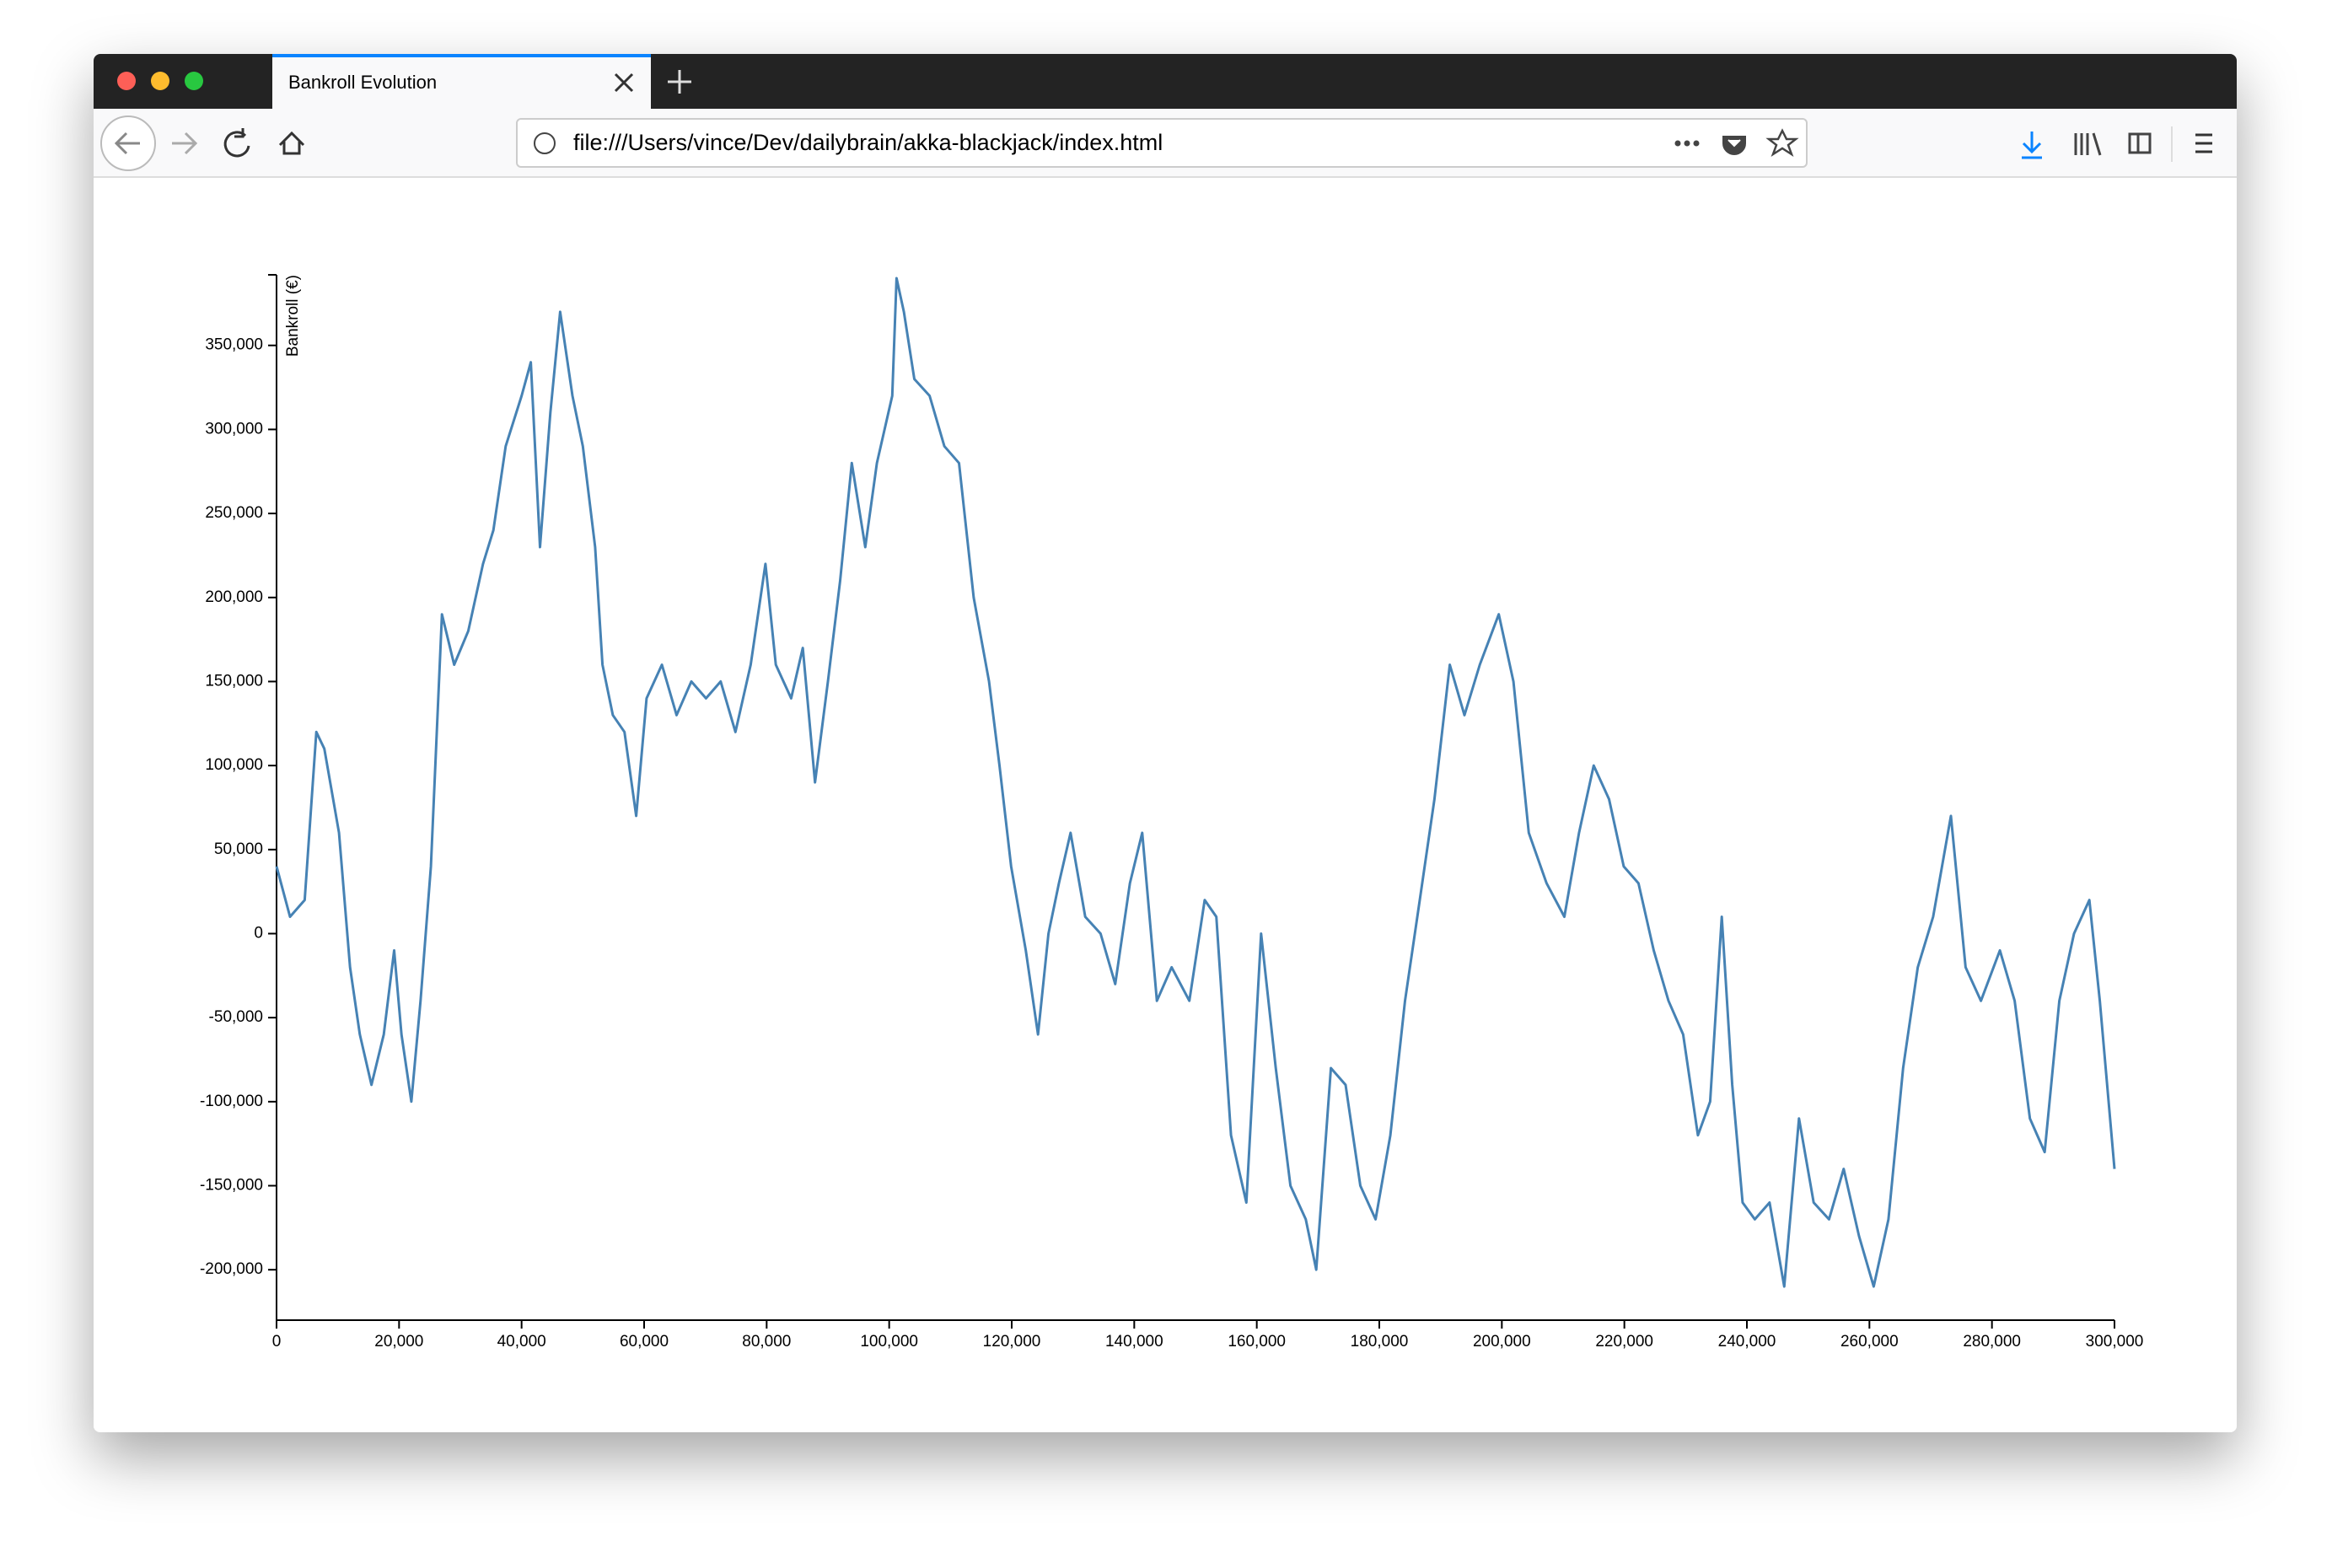 The height and width of the screenshot is (1568, 2332). Describe the element at coordinates (277, 1342) in the screenshot. I see `x-tick-label: 0` at that location.